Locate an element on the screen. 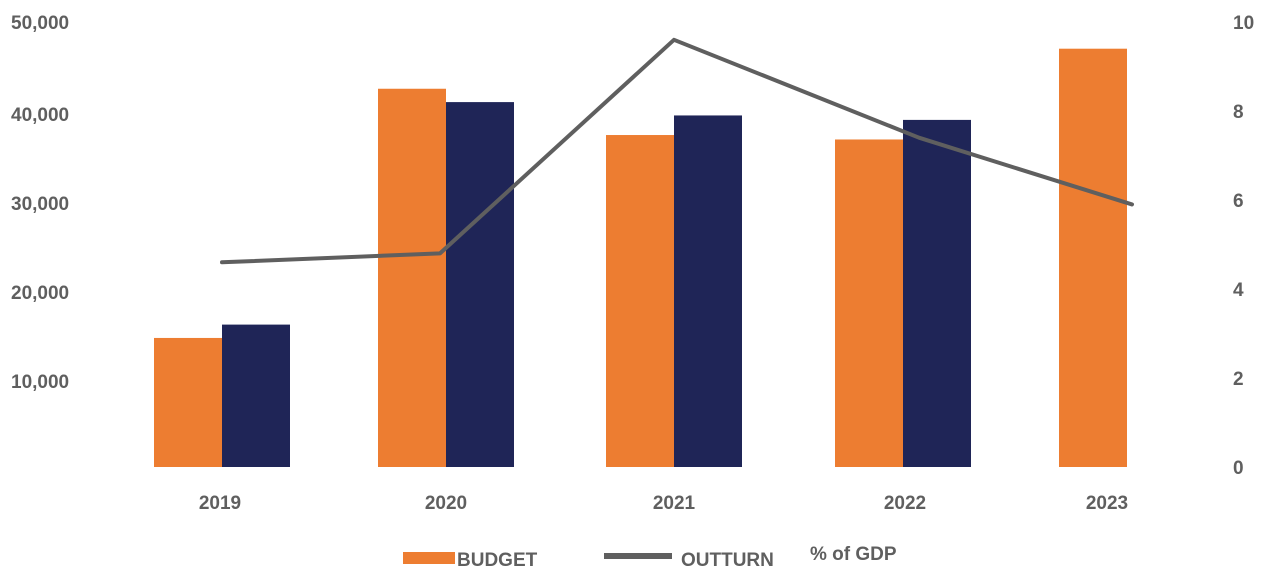 The image size is (1274, 567). legend-swatch-outturn is located at coordinates (638, 556).